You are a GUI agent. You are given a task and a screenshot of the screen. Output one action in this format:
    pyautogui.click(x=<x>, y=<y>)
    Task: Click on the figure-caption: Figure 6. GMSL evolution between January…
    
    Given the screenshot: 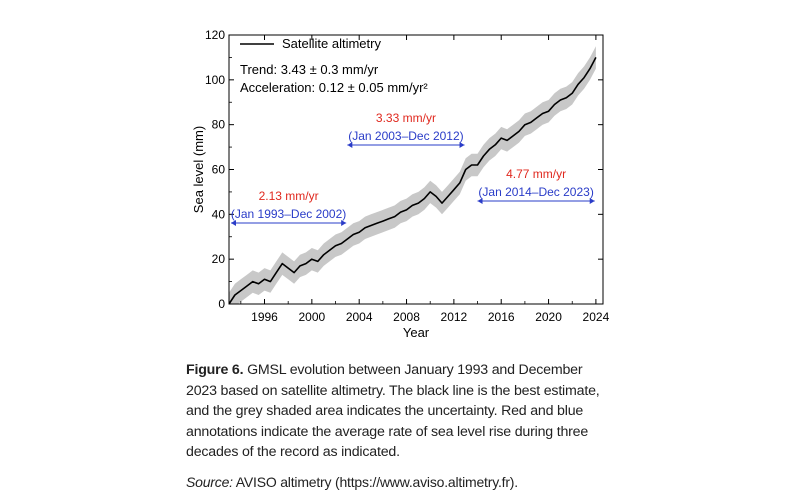 What is the action you would take?
    pyautogui.click(x=401, y=411)
    